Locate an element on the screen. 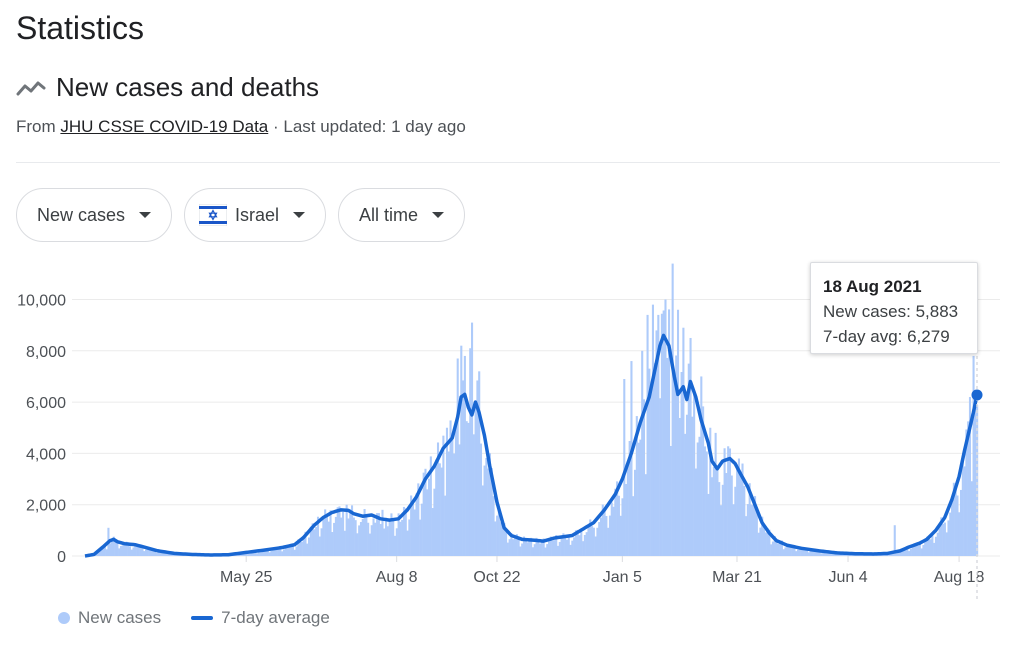 The width and height of the screenshot is (1024, 648). filter-bar: New cases Israel All time is located at coordinates (241, 215).